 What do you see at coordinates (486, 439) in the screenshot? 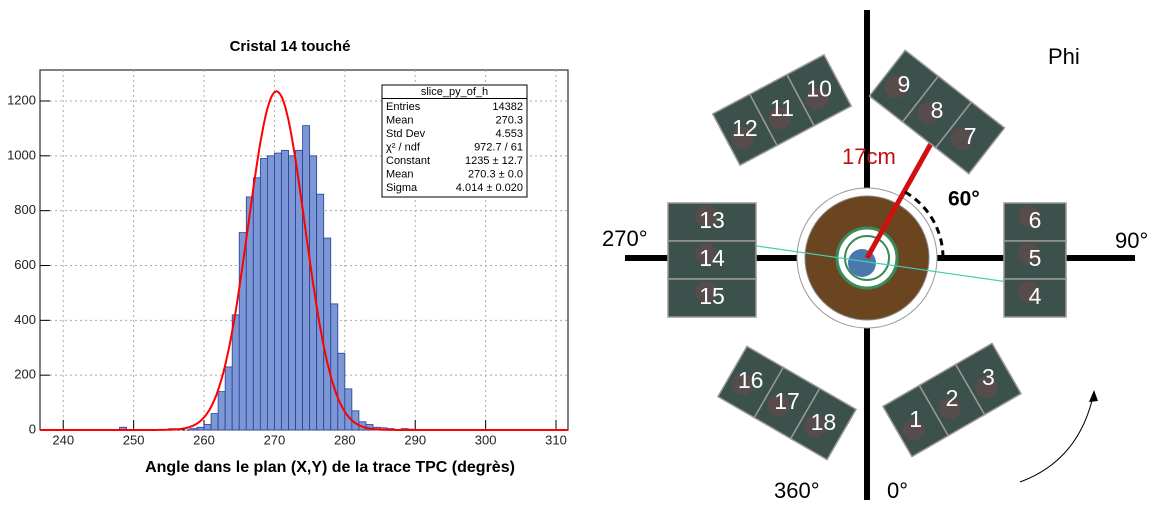
I see `x-tick-label: 300` at bounding box center [486, 439].